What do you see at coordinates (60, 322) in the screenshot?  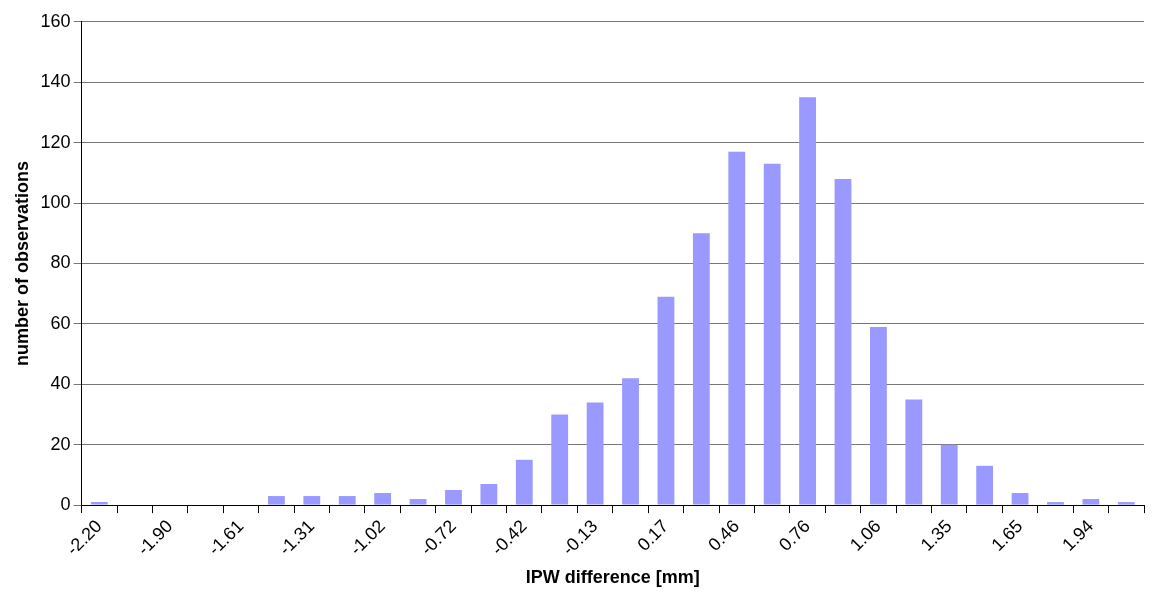 I see `y-tick-label: 60` at bounding box center [60, 322].